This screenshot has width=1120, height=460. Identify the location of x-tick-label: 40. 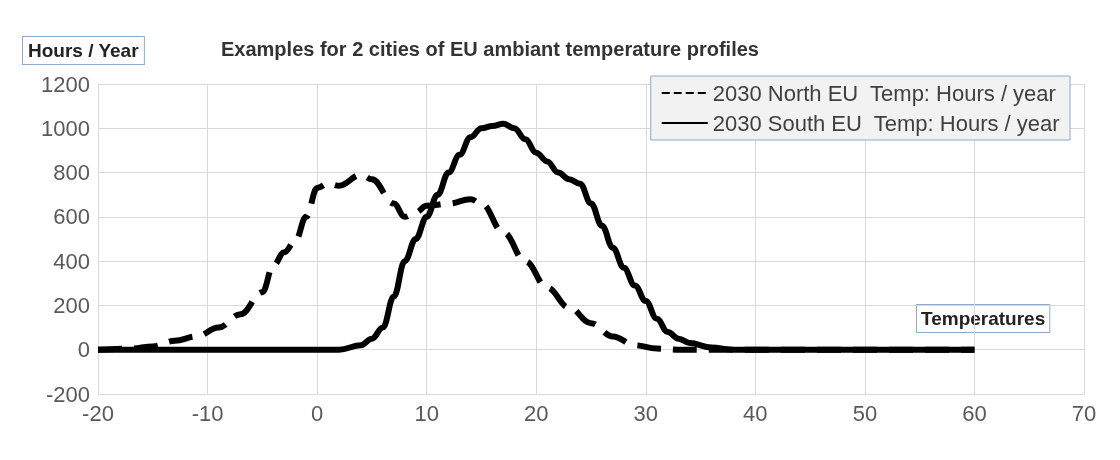
(755, 413).